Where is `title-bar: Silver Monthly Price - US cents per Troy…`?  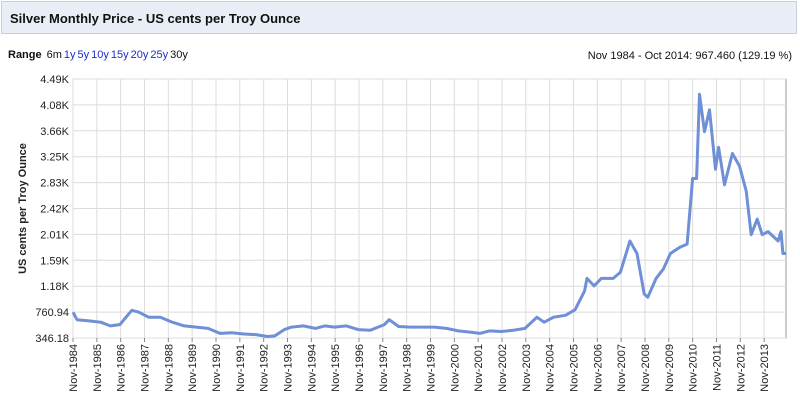 title-bar: Silver Monthly Price - US cents per Troy… is located at coordinates (399, 17).